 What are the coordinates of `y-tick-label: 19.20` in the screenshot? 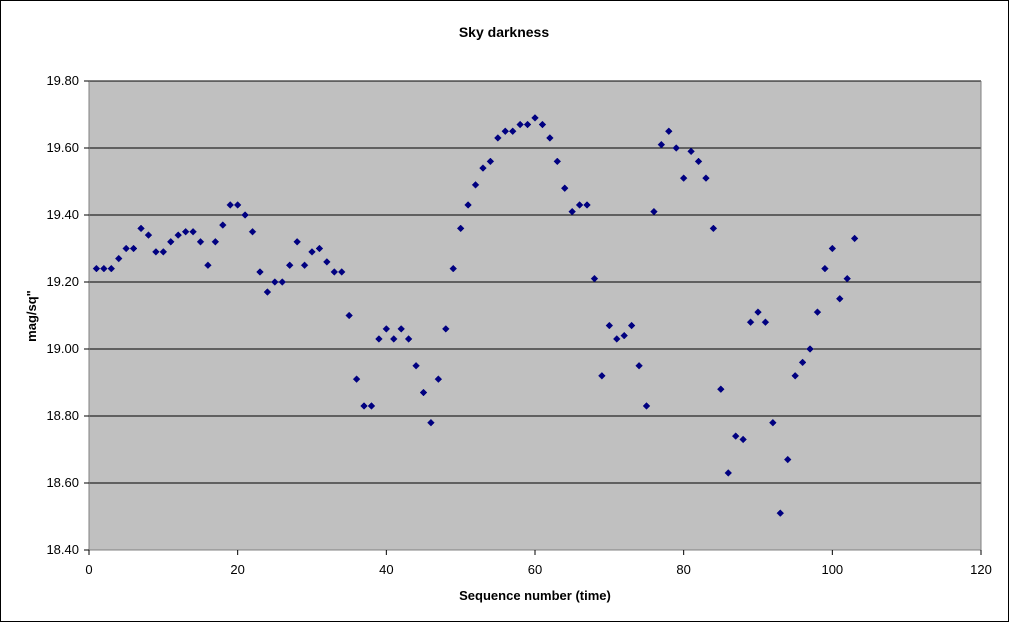 It's located at (62, 281).